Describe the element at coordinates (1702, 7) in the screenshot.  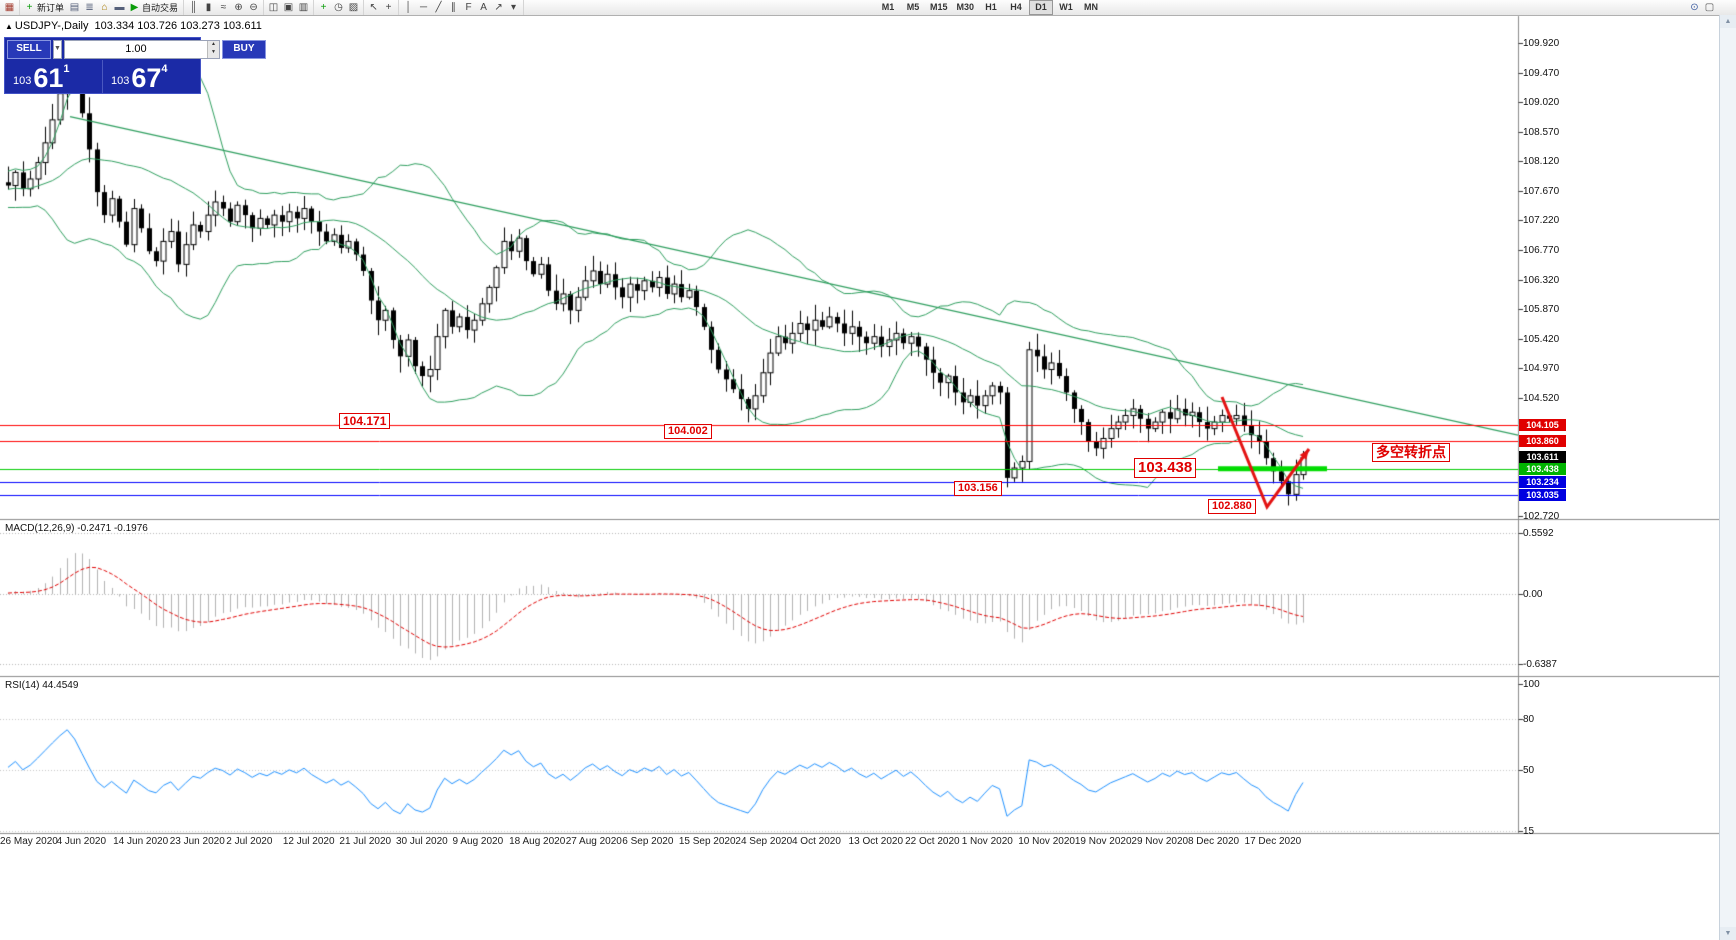
I see `toolbar-right-icons: ⊙ ▢` at that location.